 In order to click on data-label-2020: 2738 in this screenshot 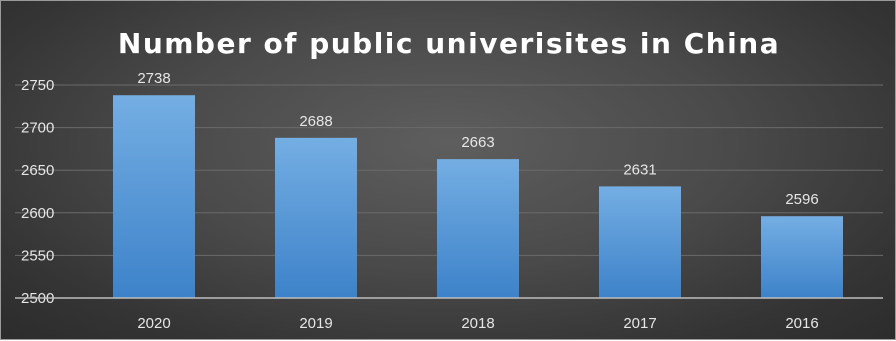, I will do `click(153, 78)`.